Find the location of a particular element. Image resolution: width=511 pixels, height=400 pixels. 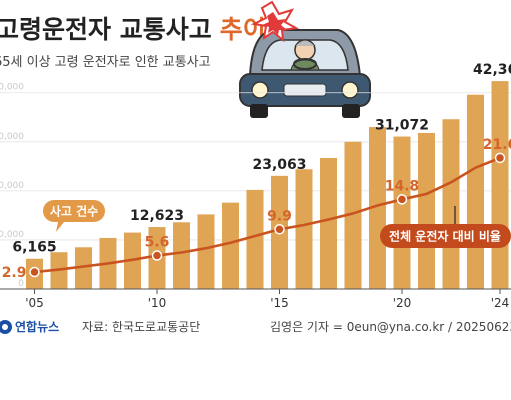

bar-value-label: 23,063 is located at coordinates (279, 165).